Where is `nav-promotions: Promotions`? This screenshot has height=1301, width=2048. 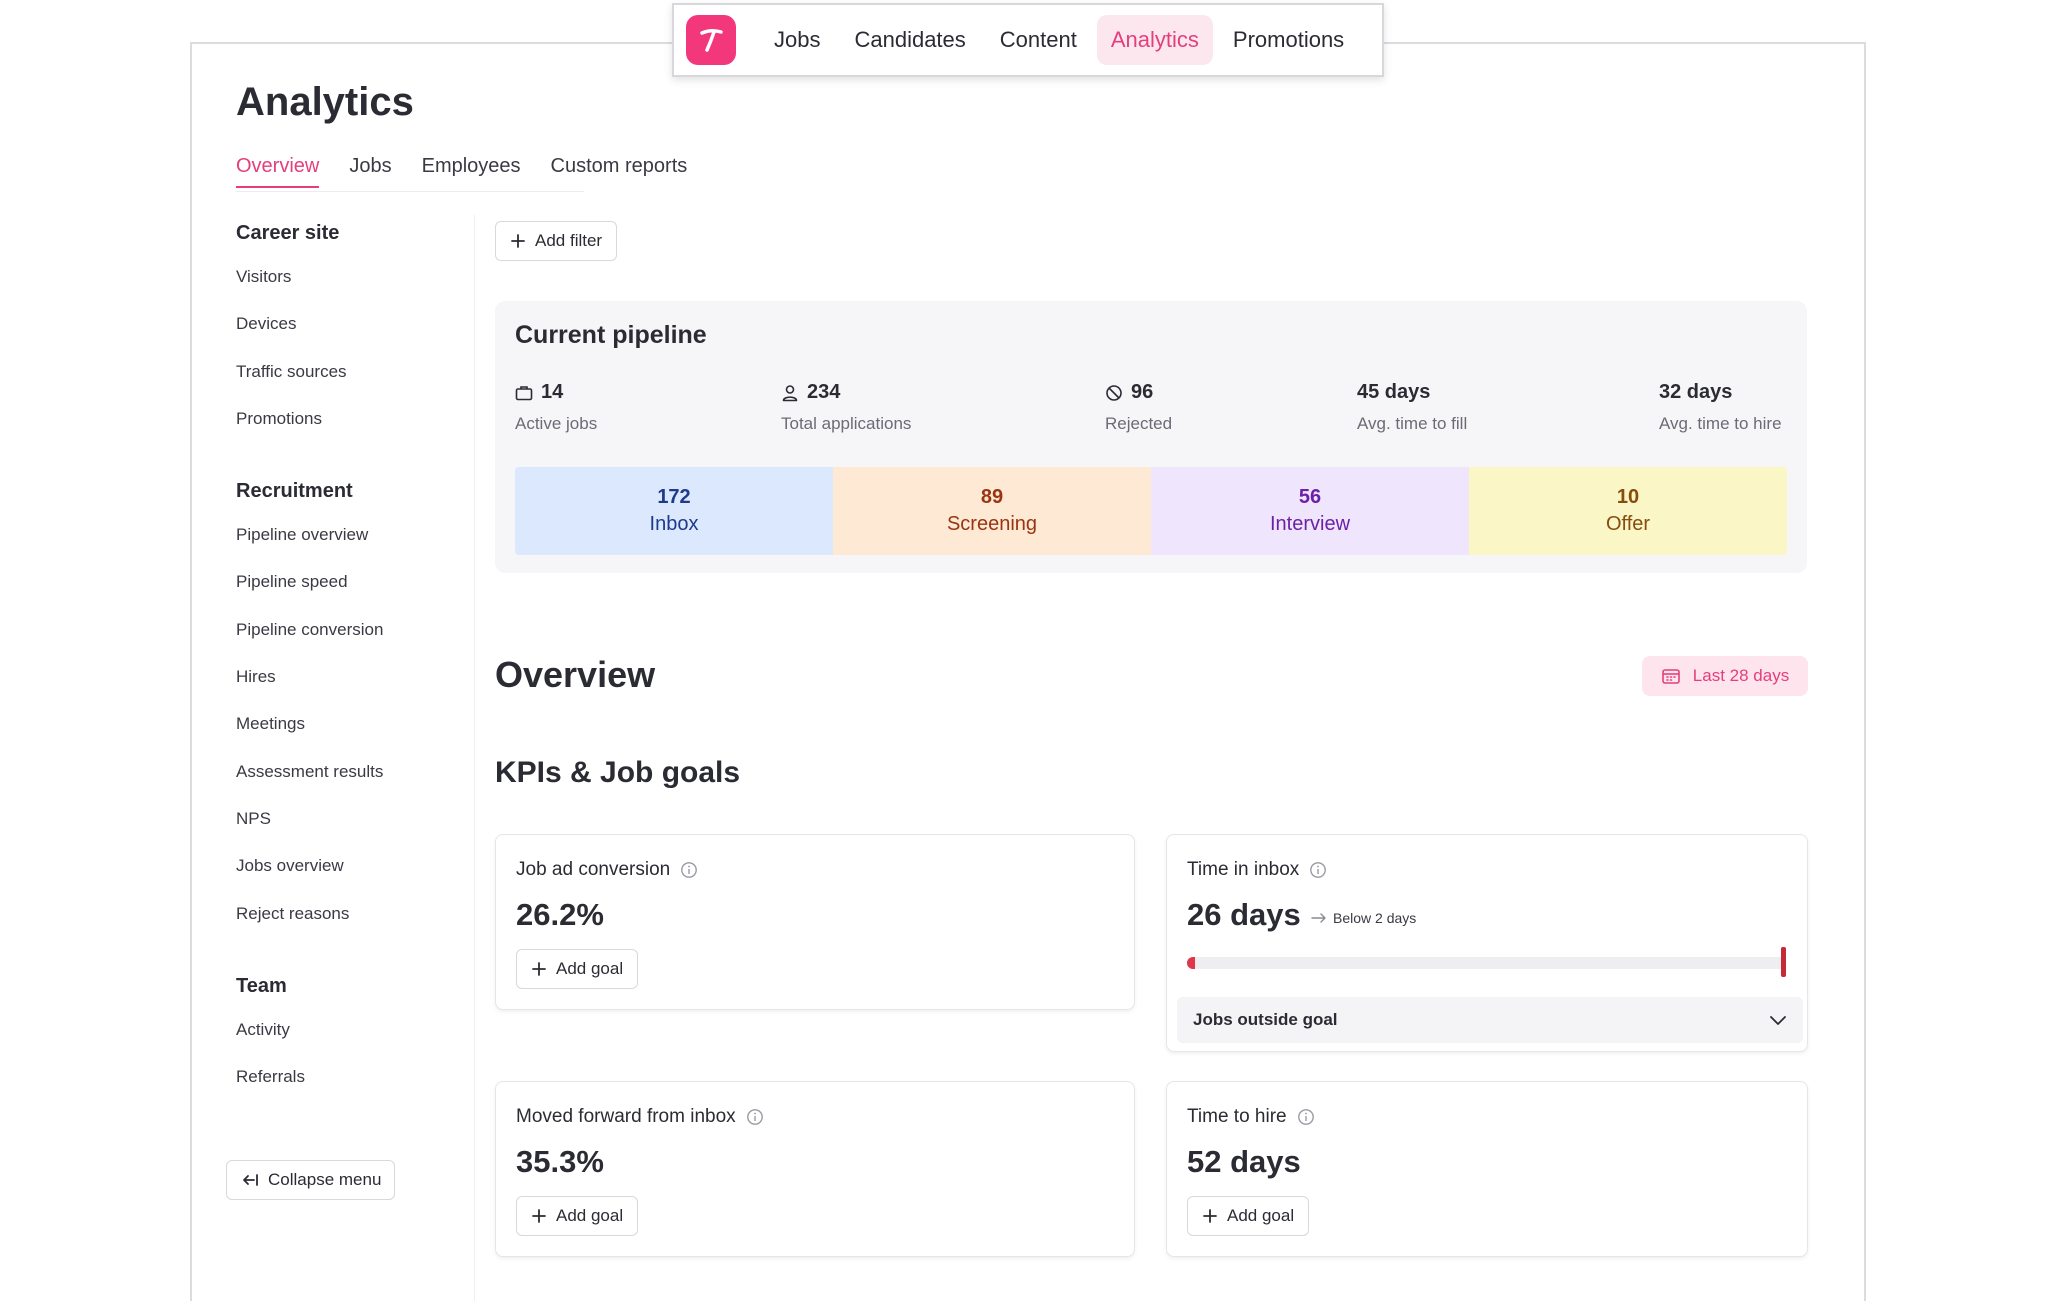 nav-promotions: Promotions is located at coordinates (1288, 39).